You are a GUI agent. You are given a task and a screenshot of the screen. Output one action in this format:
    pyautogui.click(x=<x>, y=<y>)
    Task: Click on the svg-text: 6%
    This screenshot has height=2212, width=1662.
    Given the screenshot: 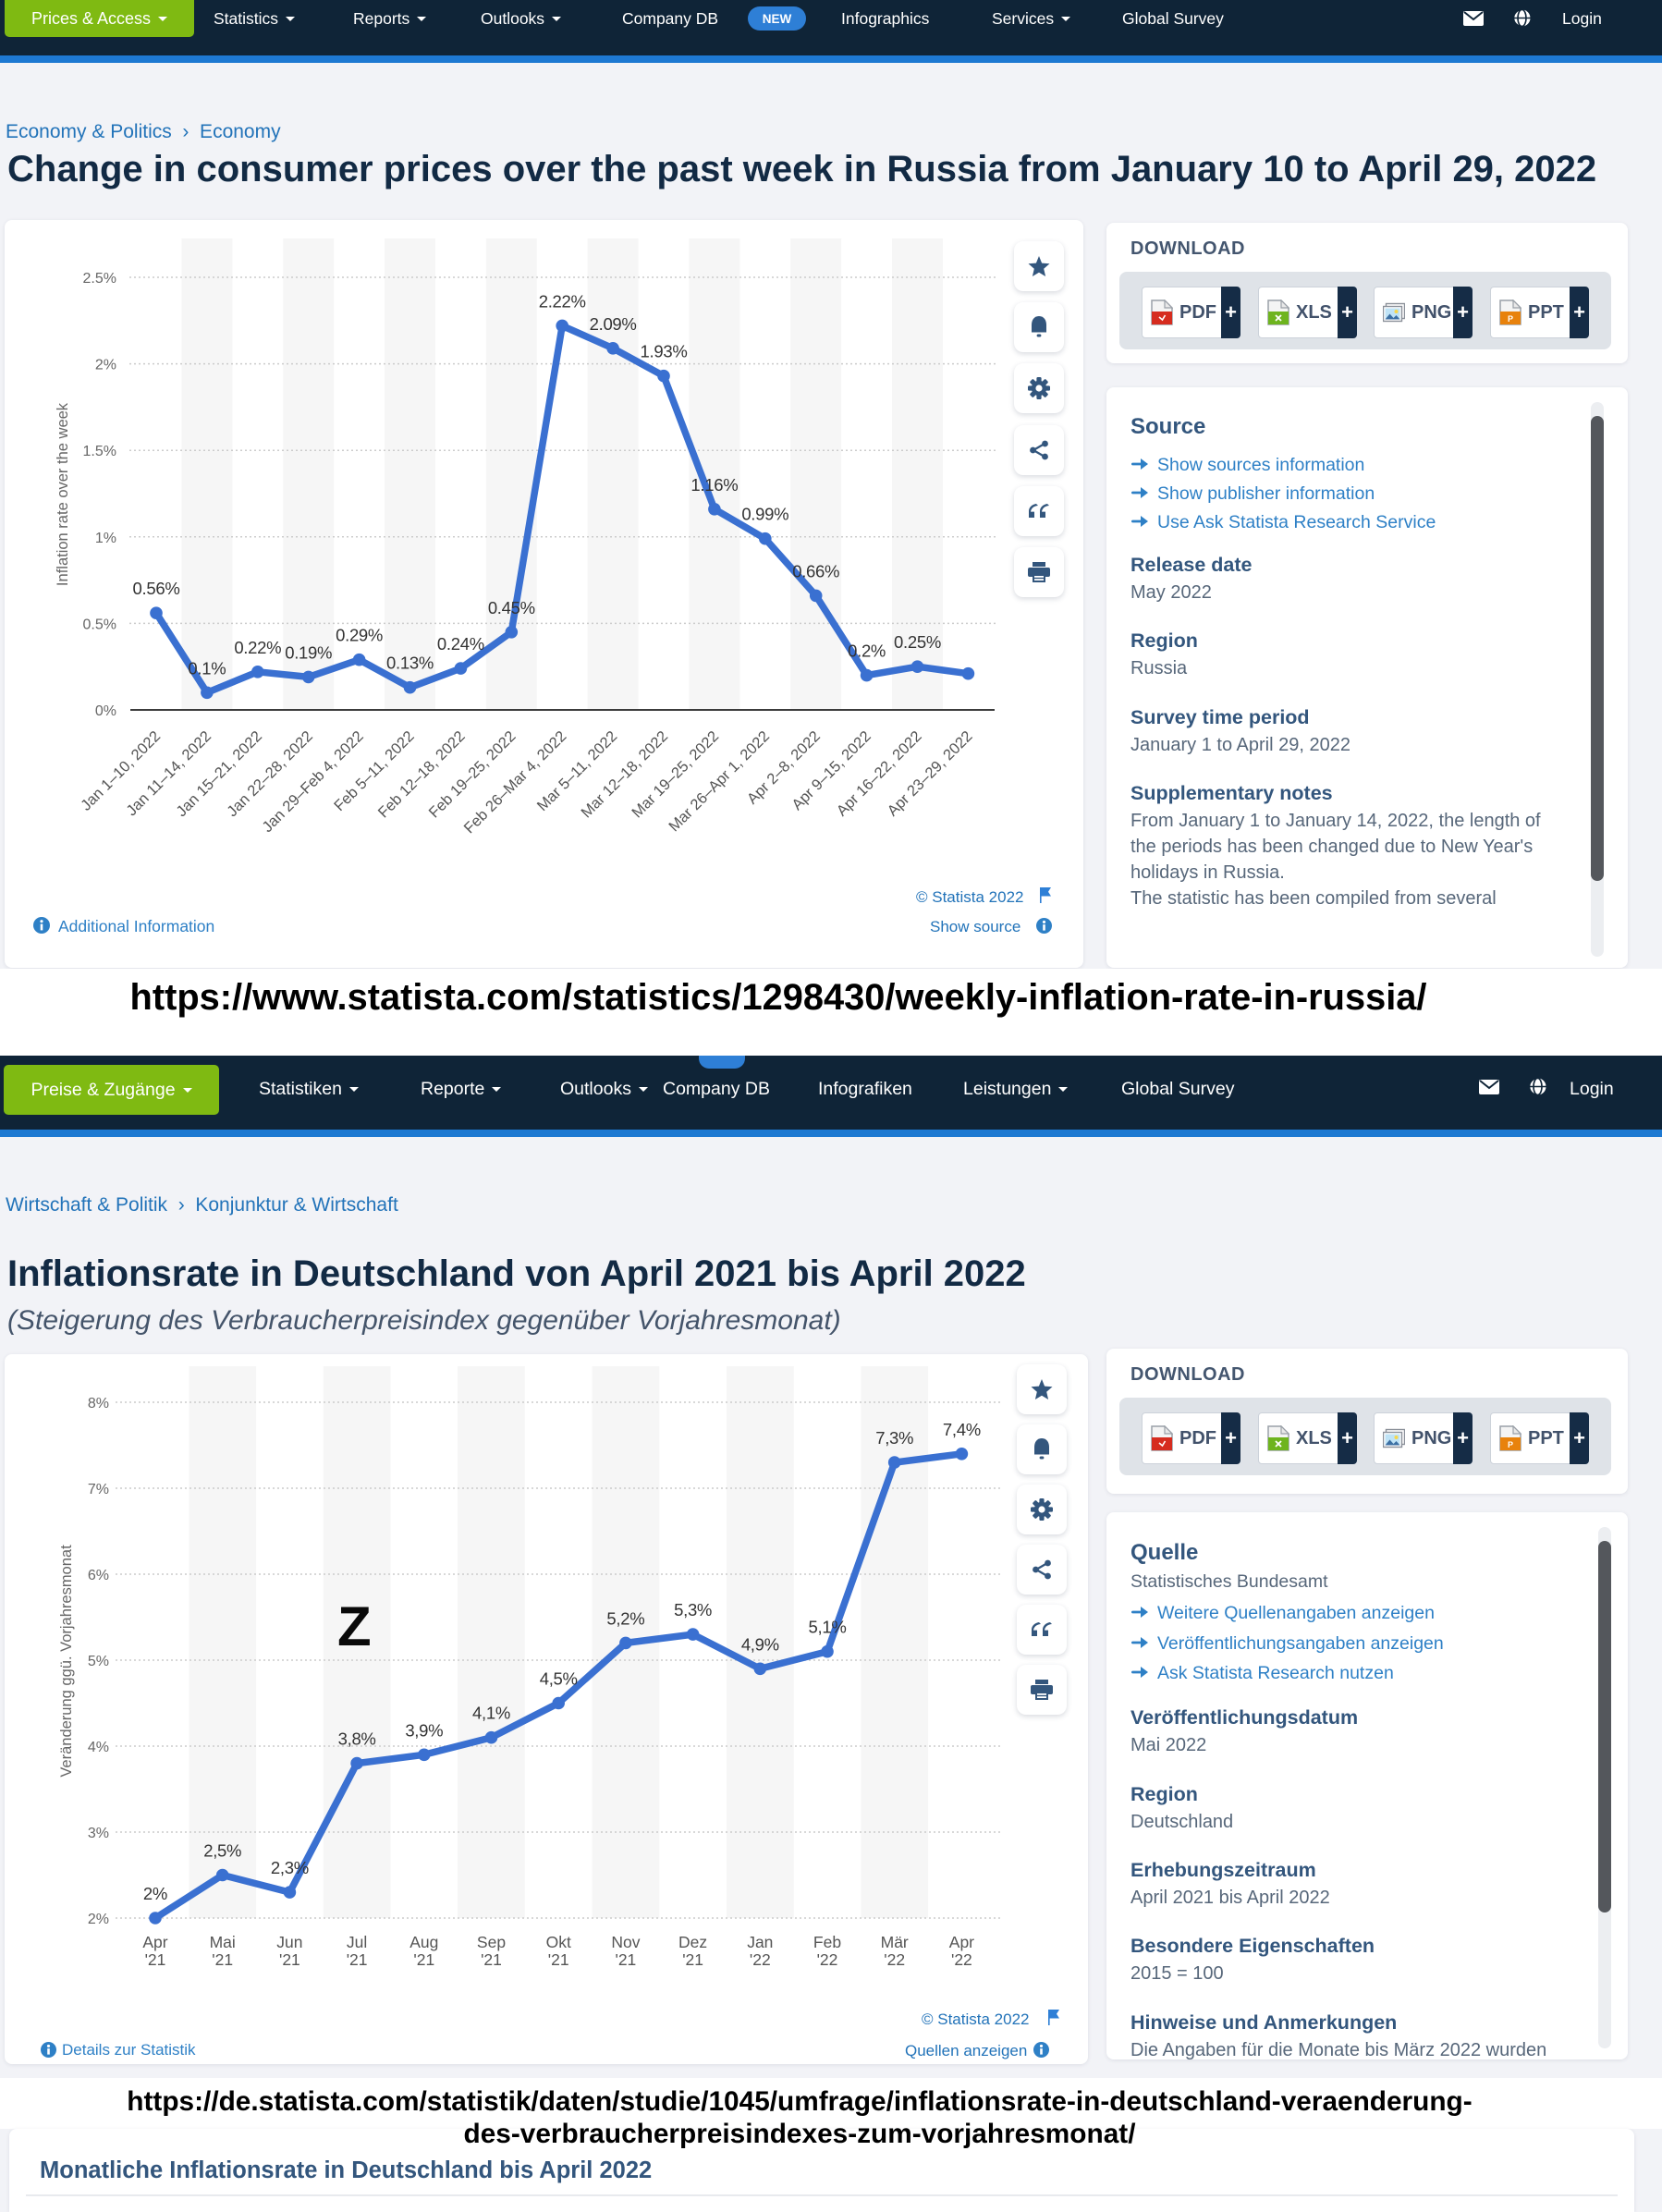 What is the action you would take?
    pyautogui.click(x=98, y=1575)
    